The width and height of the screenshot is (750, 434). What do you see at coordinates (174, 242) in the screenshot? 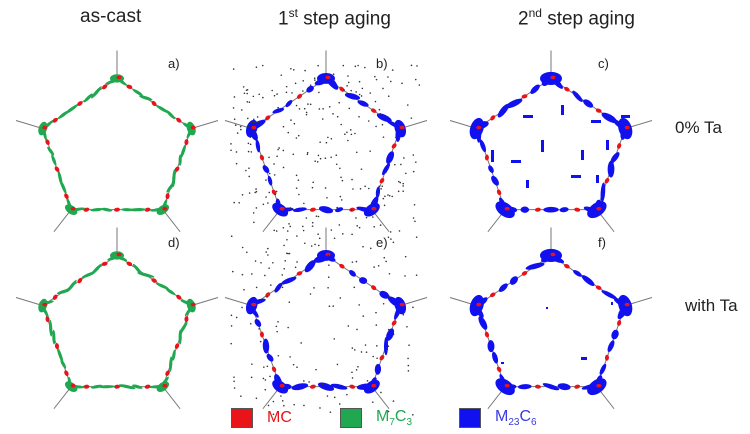
I see `panel-label-d: d)` at bounding box center [174, 242].